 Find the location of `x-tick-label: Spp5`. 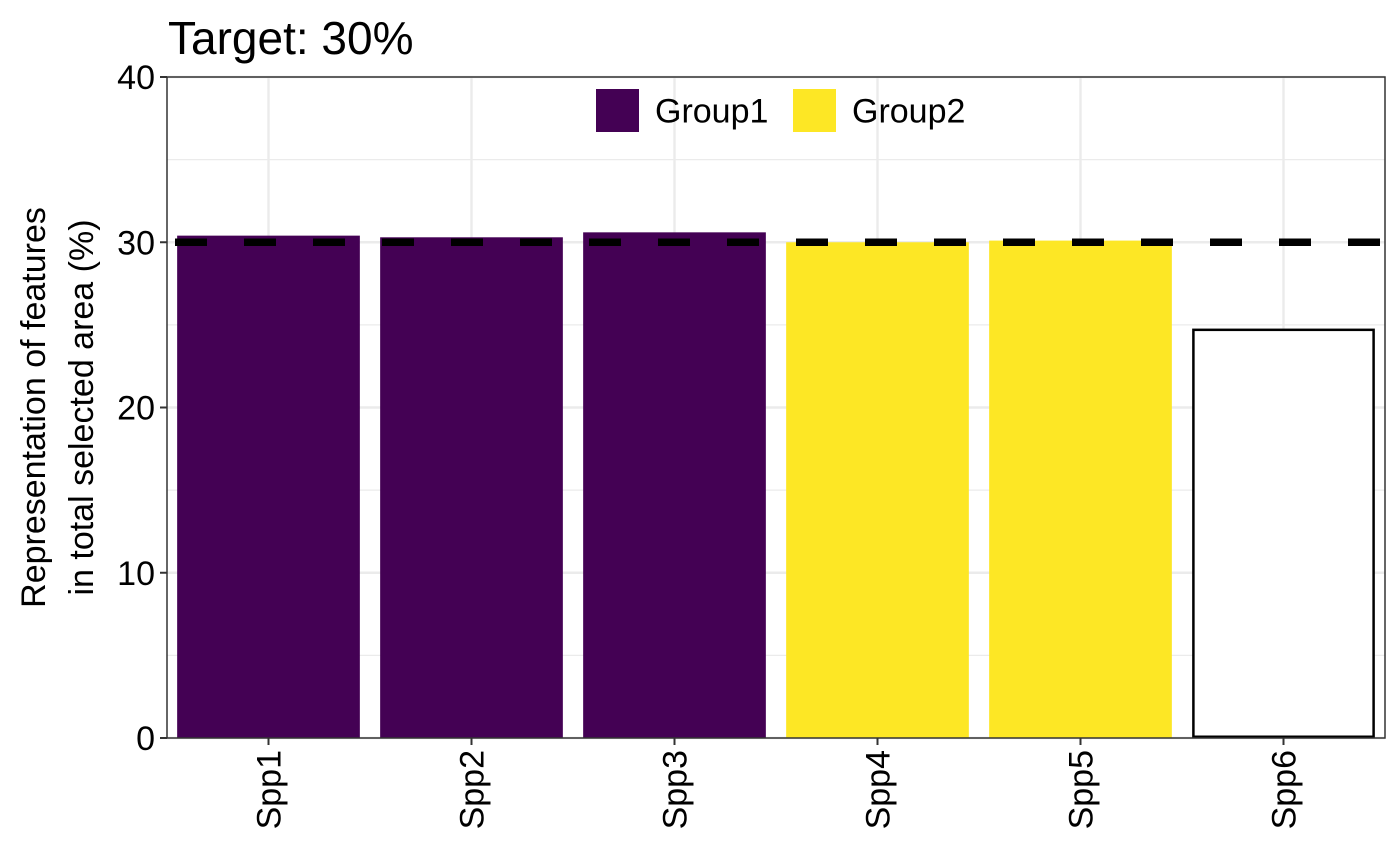

x-tick-label: Spp5 is located at coordinates (1082, 789).